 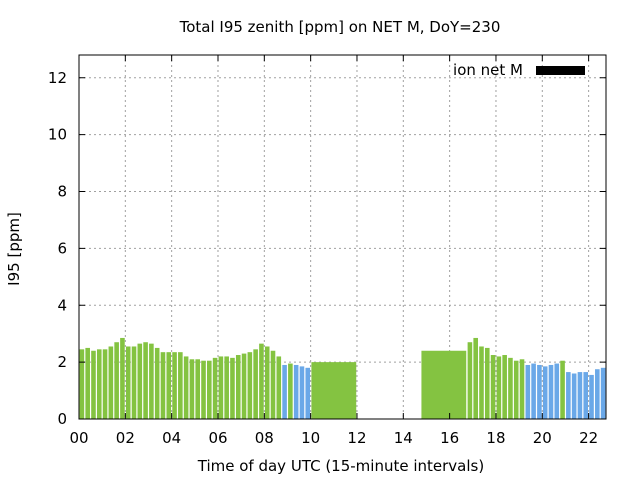 What do you see at coordinates (57, 135) in the screenshot?
I see `y-tick-label: 10` at bounding box center [57, 135].